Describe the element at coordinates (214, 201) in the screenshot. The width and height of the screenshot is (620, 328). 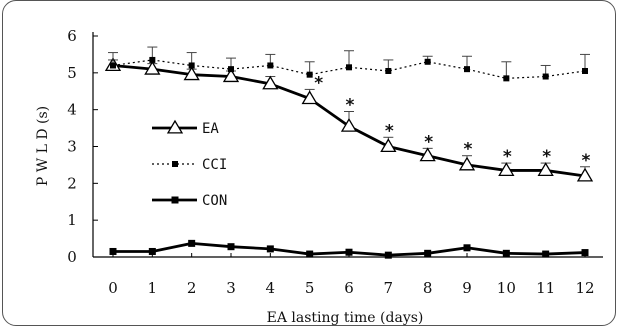
I see `legend-con-label: CON` at that location.